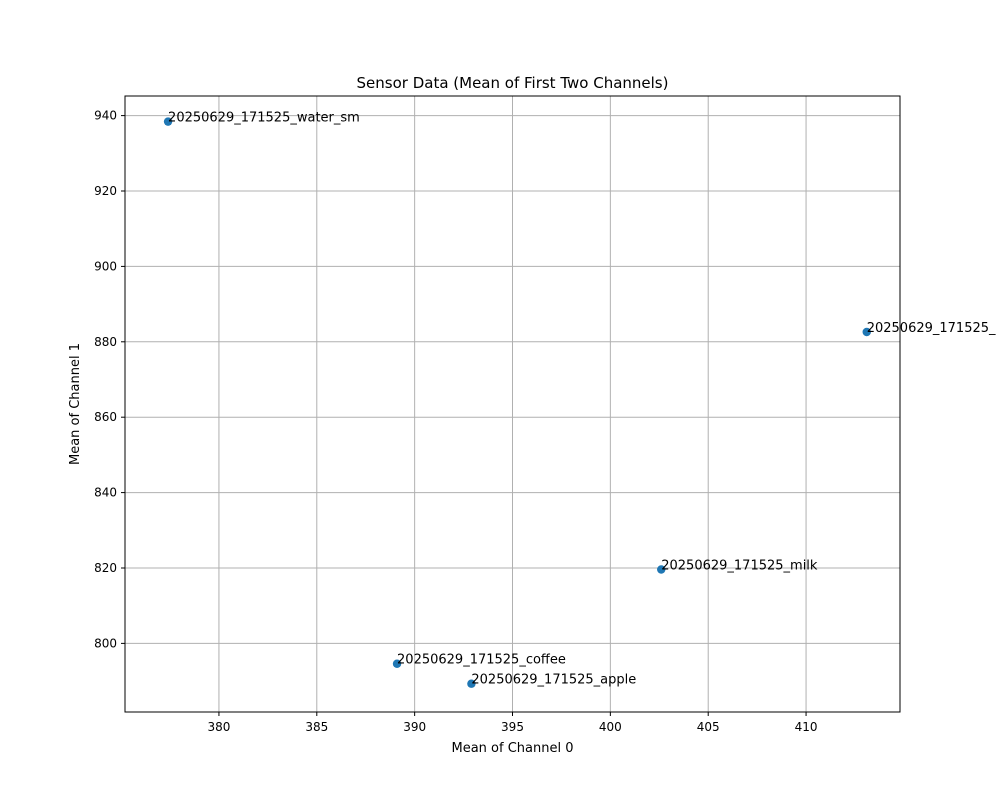  I want to click on y-tick-label: 800, so click(105, 643).